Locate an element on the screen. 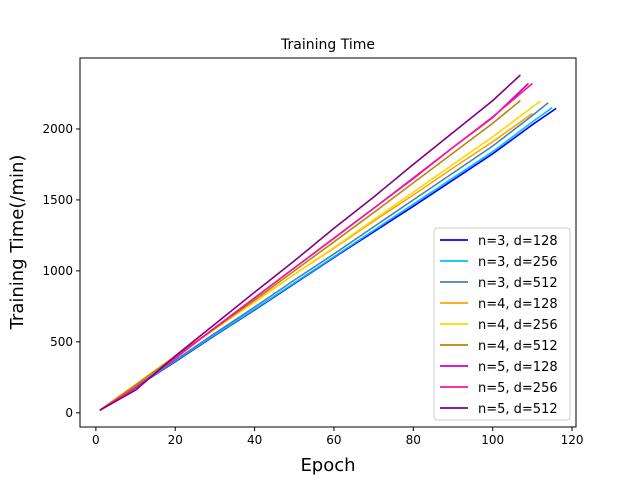 Image resolution: width=640 pixels, height=480 pixels. legend-label: n=4, d=256 is located at coordinates (518, 325).